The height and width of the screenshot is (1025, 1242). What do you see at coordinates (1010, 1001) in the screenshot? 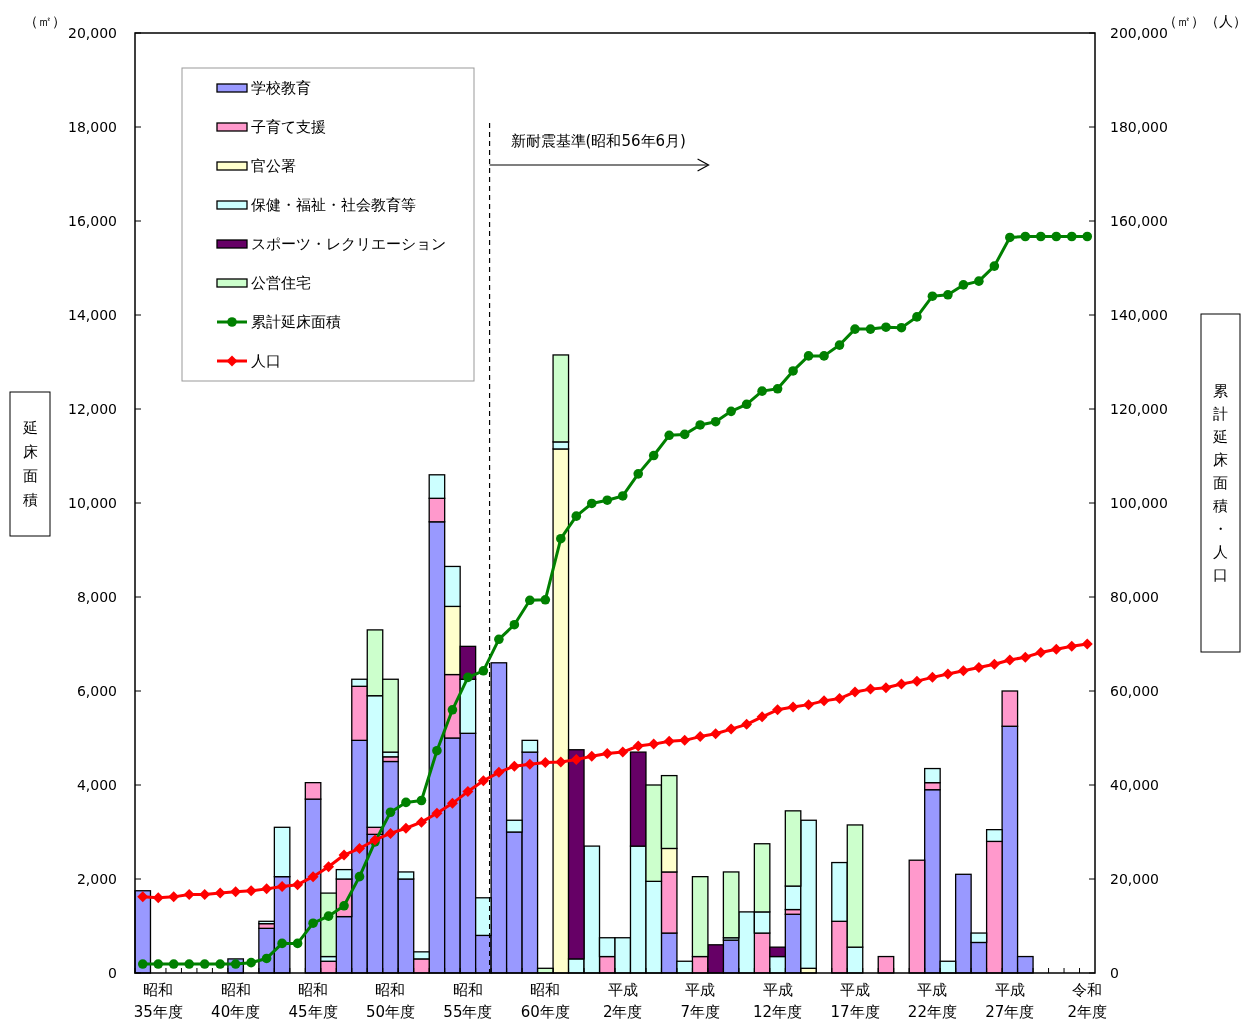
I see `x-tick-label: 平成 27年度` at bounding box center [1010, 1001].